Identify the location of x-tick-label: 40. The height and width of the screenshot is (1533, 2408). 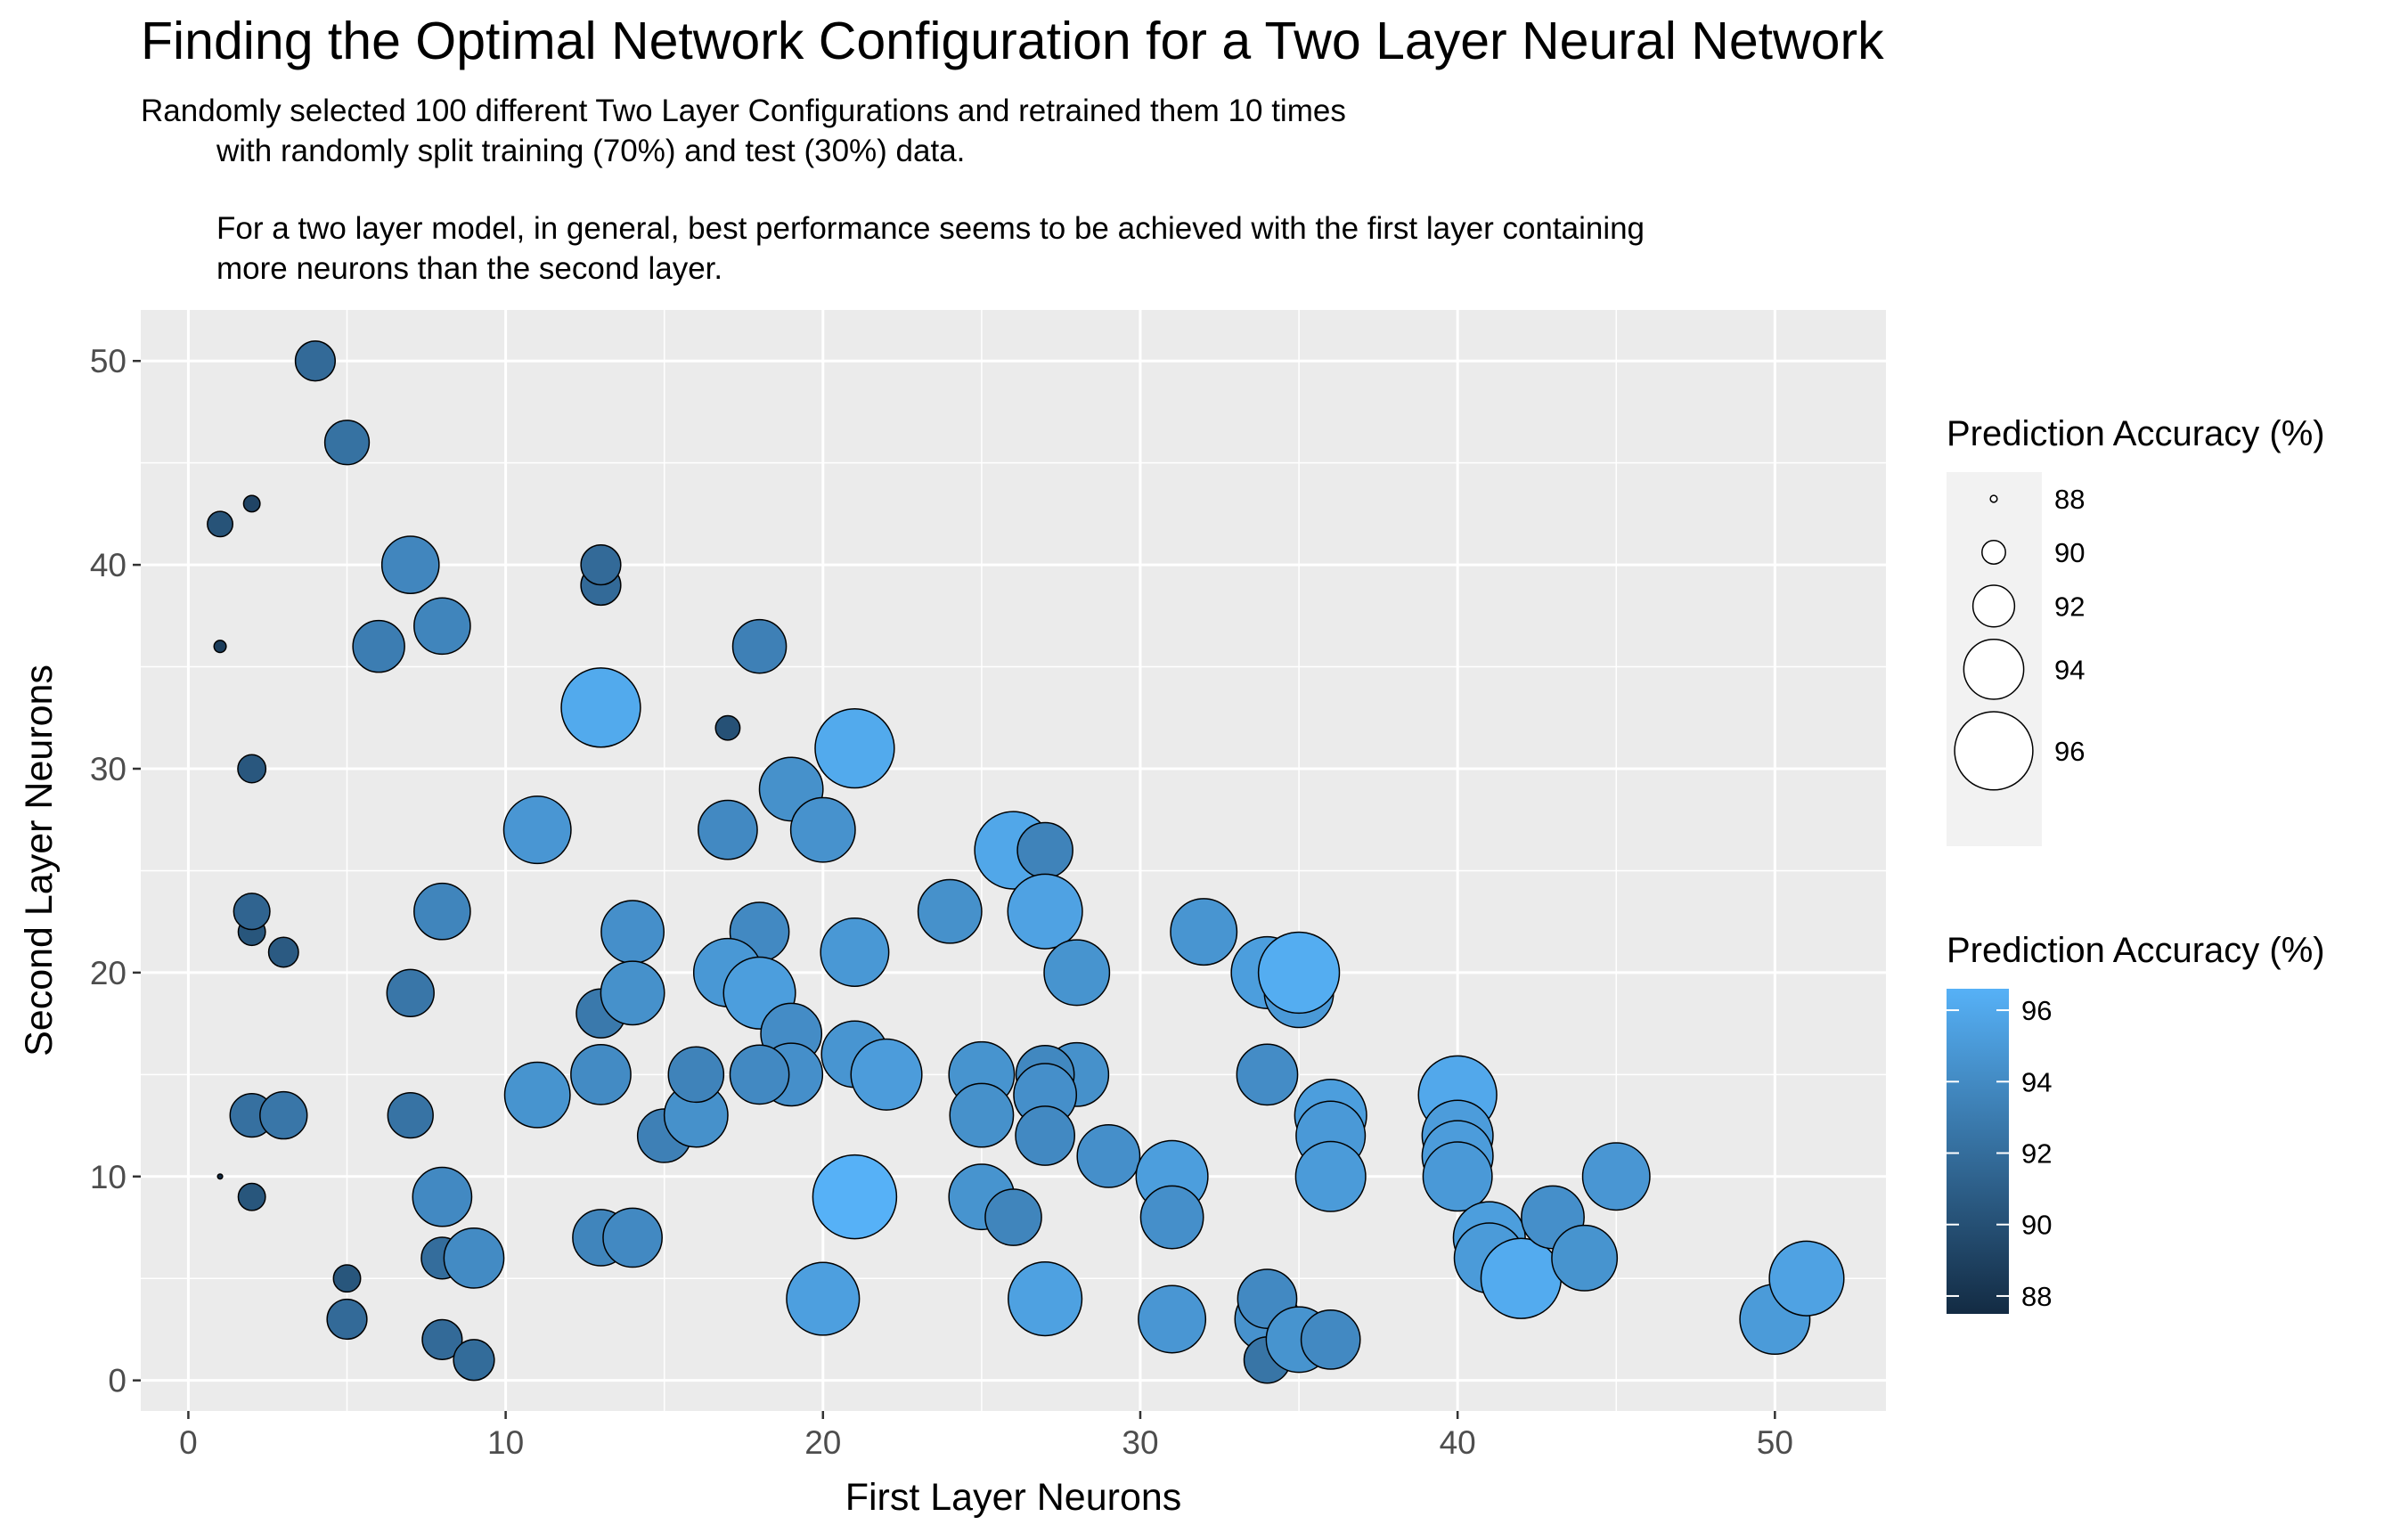
(1458, 1442).